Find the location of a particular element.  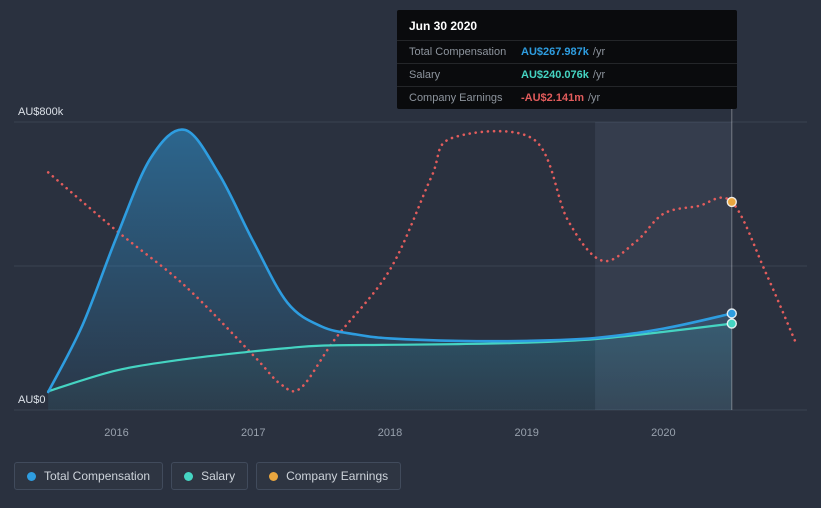

x-axis-label: 2019 is located at coordinates (526, 433).